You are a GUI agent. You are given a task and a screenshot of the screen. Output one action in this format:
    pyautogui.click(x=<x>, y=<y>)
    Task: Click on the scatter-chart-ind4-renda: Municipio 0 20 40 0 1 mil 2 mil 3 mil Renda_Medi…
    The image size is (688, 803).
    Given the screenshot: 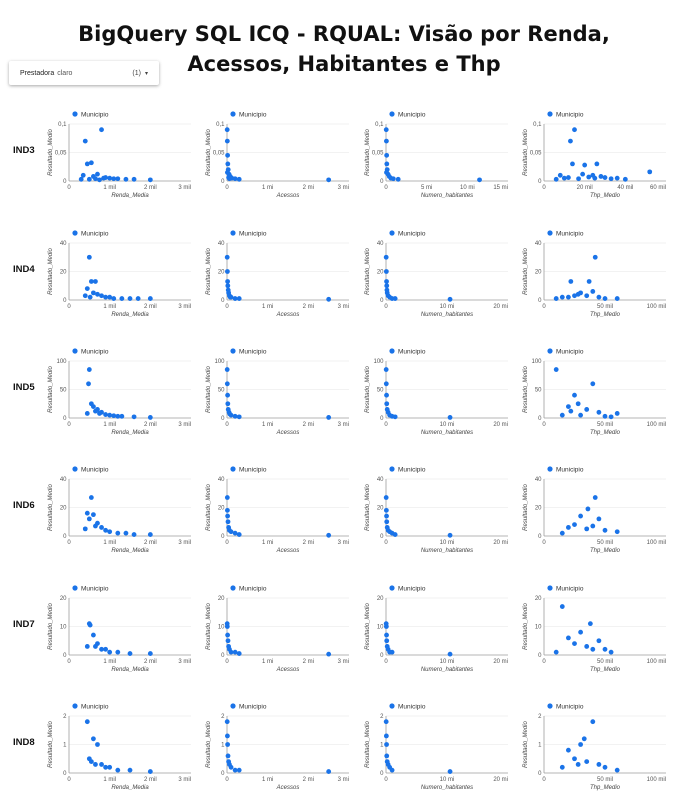 What is the action you would take?
    pyautogui.click(x=120, y=274)
    